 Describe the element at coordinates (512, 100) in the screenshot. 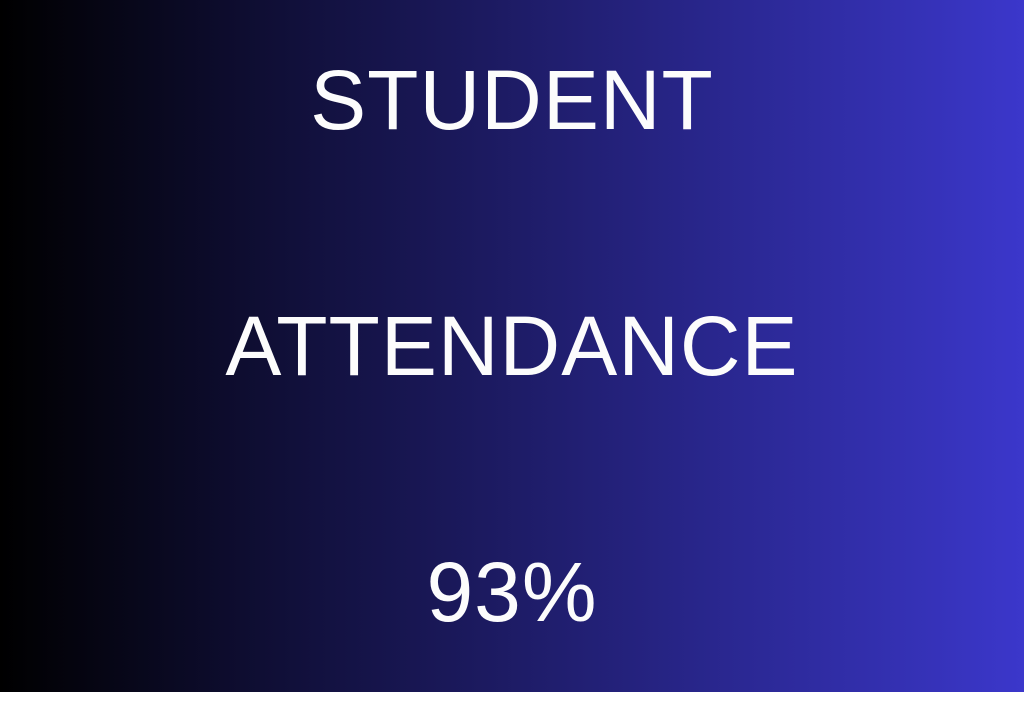

I see `slide-title-line-1: STUDENT` at that location.